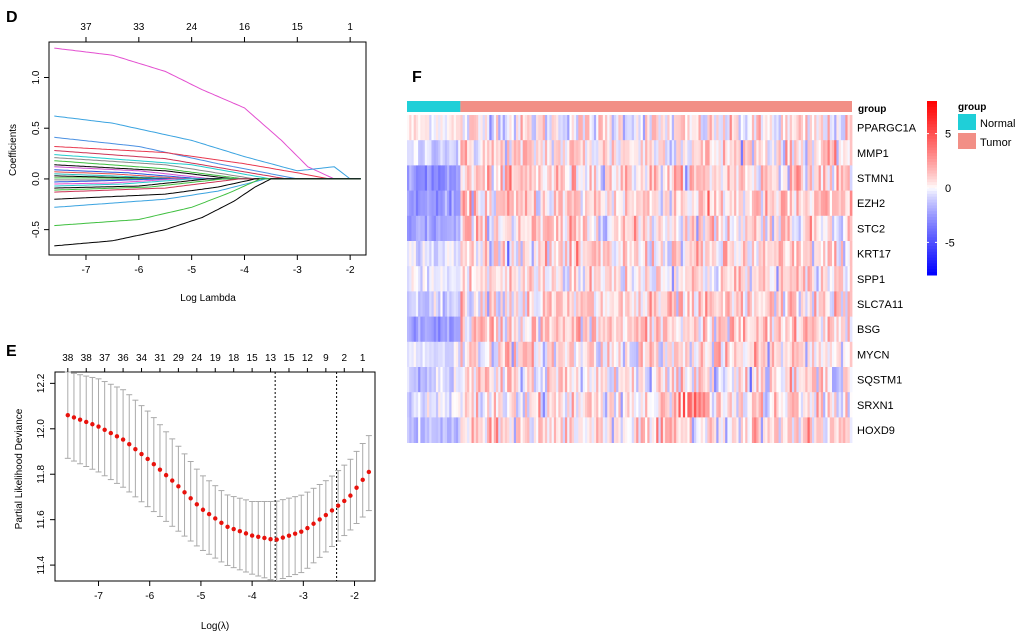 This screenshot has height=634, width=1021. What do you see at coordinates (997, 124) in the screenshot?
I see `legend-label-normal: Normal` at bounding box center [997, 124].